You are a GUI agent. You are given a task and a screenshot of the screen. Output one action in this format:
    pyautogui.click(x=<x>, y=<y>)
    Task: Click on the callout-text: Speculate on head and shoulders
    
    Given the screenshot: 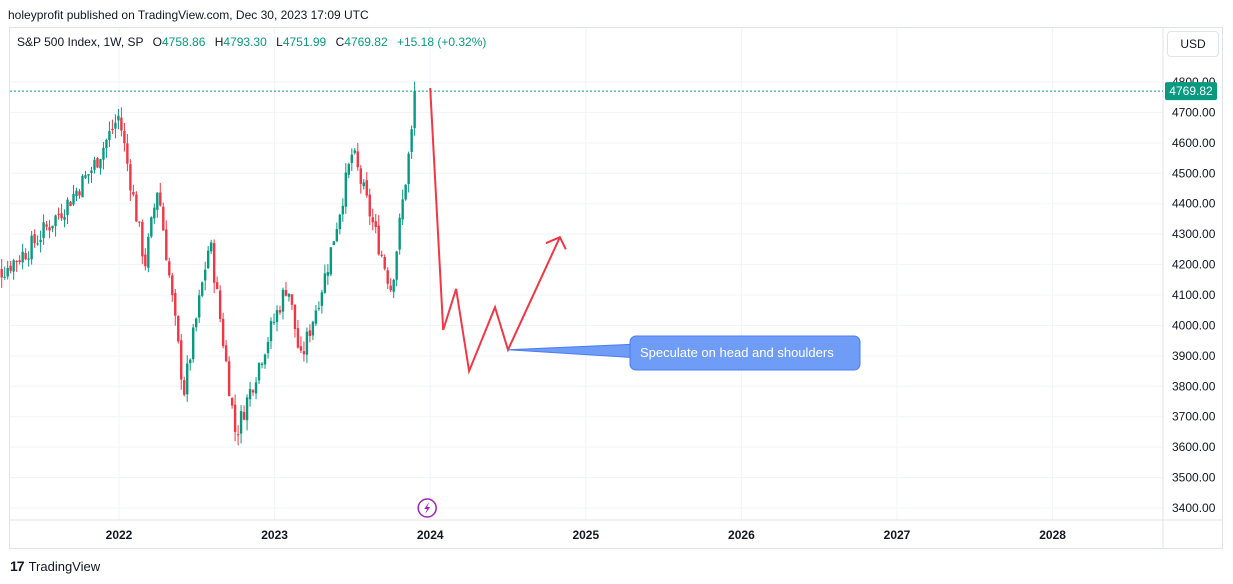 What is the action you would take?
    pyautogui.click(x=737, y=352)
    